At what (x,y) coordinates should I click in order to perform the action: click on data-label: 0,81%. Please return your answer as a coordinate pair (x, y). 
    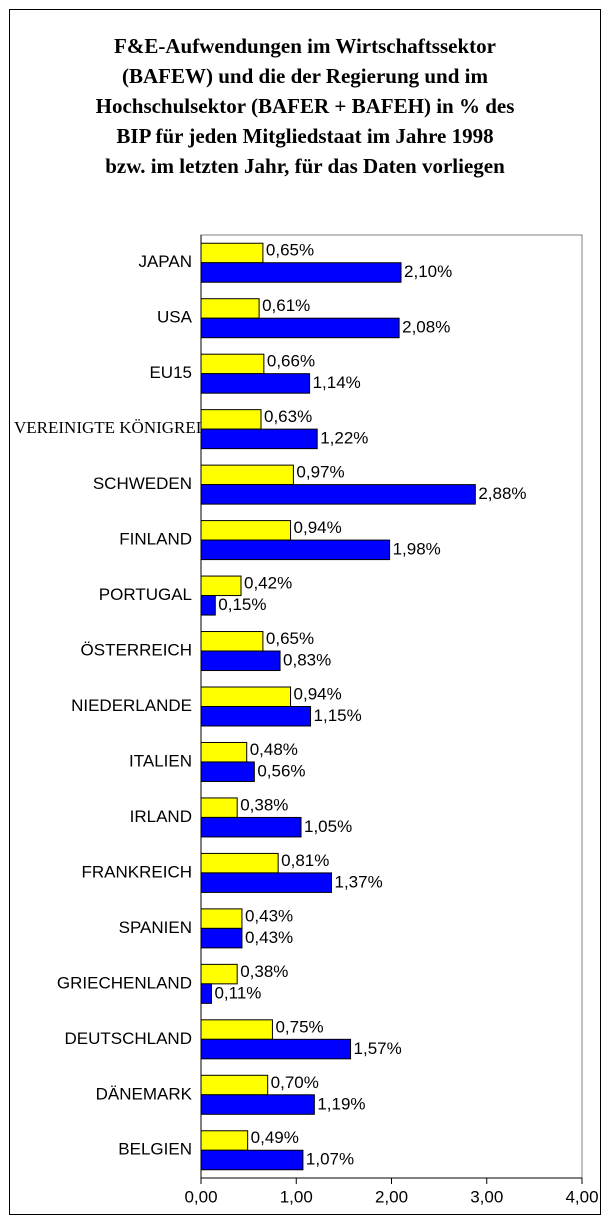
    Looking at the image, I should click on (305, 860).